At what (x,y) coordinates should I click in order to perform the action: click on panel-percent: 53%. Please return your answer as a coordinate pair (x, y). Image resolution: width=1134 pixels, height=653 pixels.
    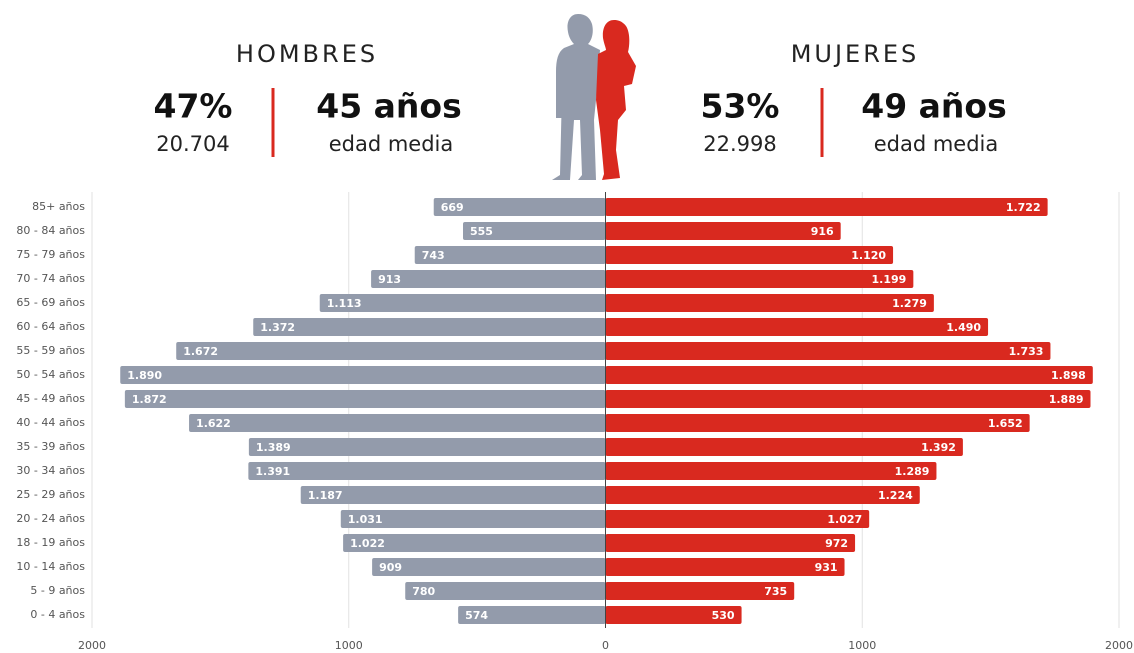
    Looking at the image, I should click on (740, 106).